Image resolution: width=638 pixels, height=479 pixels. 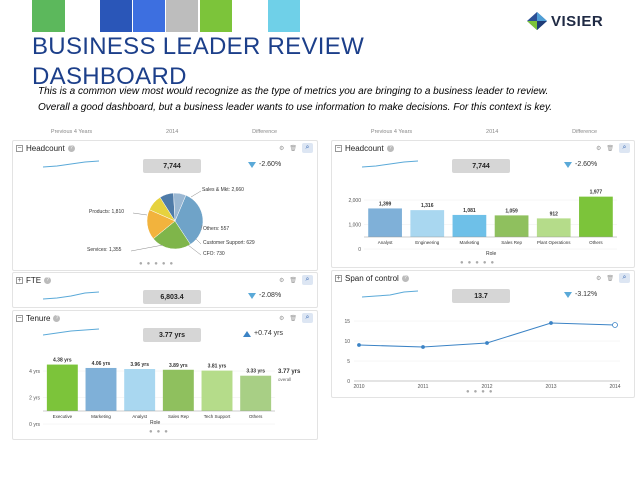 I want to click on panel-title: FTE, so click(x=34, y=280).